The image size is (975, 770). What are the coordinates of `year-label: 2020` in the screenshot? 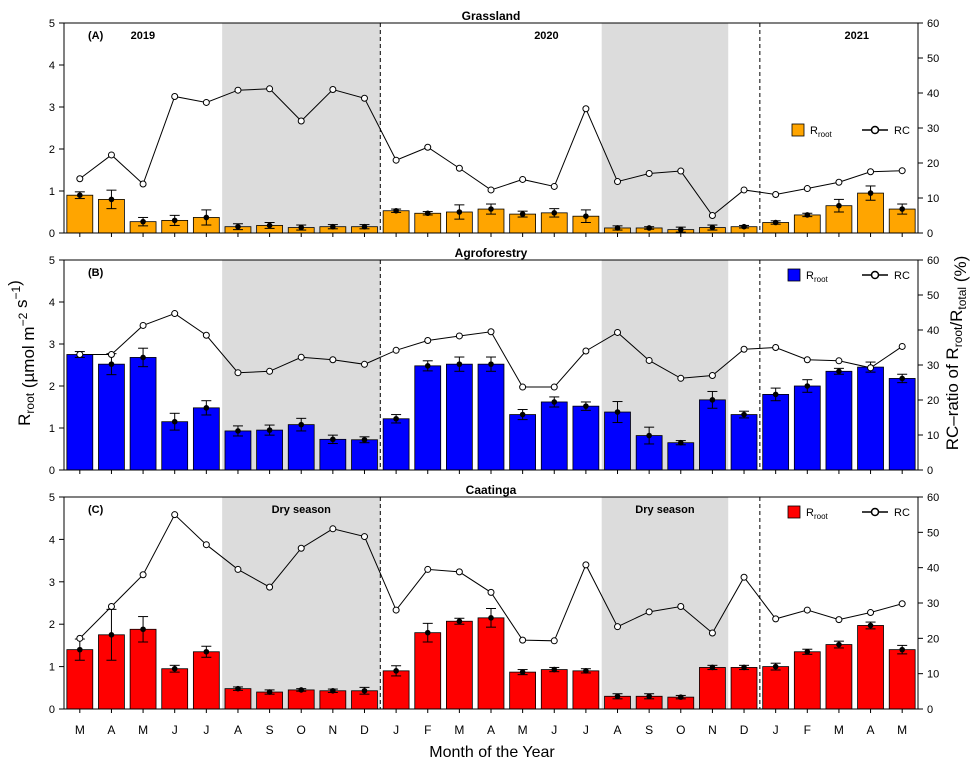 It's located at (546, 36).